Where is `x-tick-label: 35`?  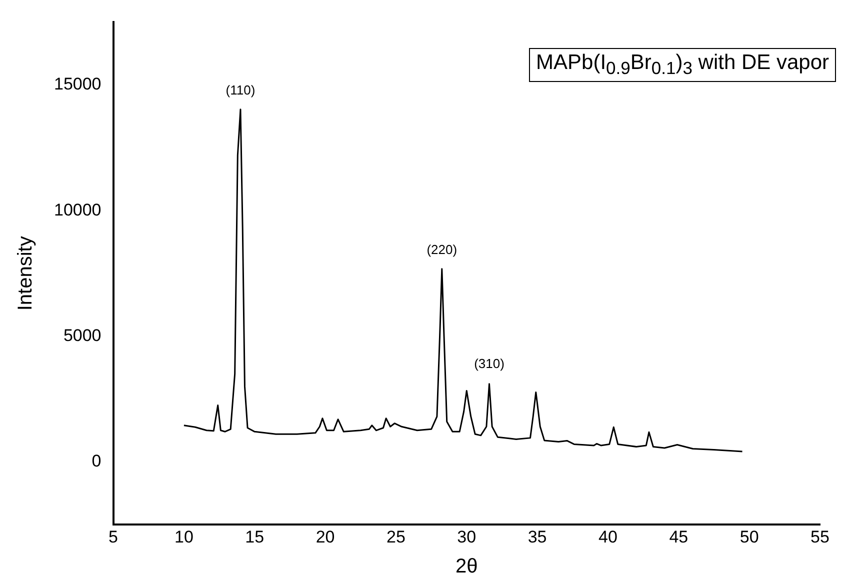 x-tick-label: 35 is located at coordinates (537, 536).